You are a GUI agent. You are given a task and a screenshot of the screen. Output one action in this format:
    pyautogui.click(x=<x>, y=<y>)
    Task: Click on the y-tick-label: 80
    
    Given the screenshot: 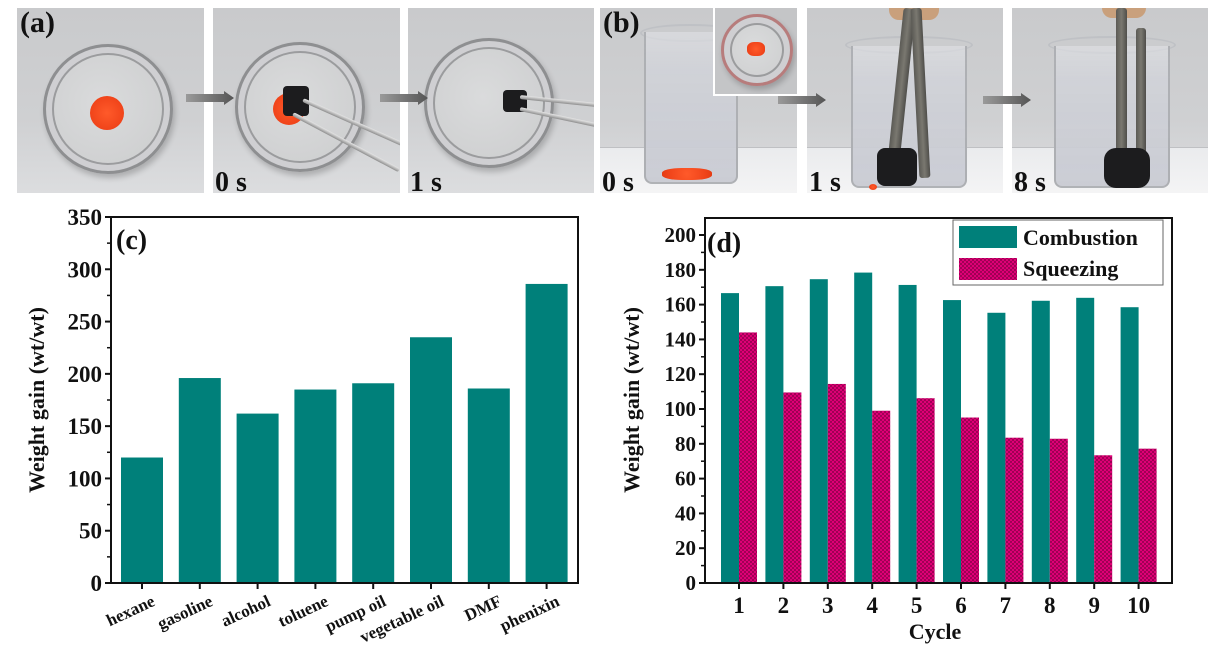 What is the action you would take?
    pyautogui.click(x=685, y=444)
    